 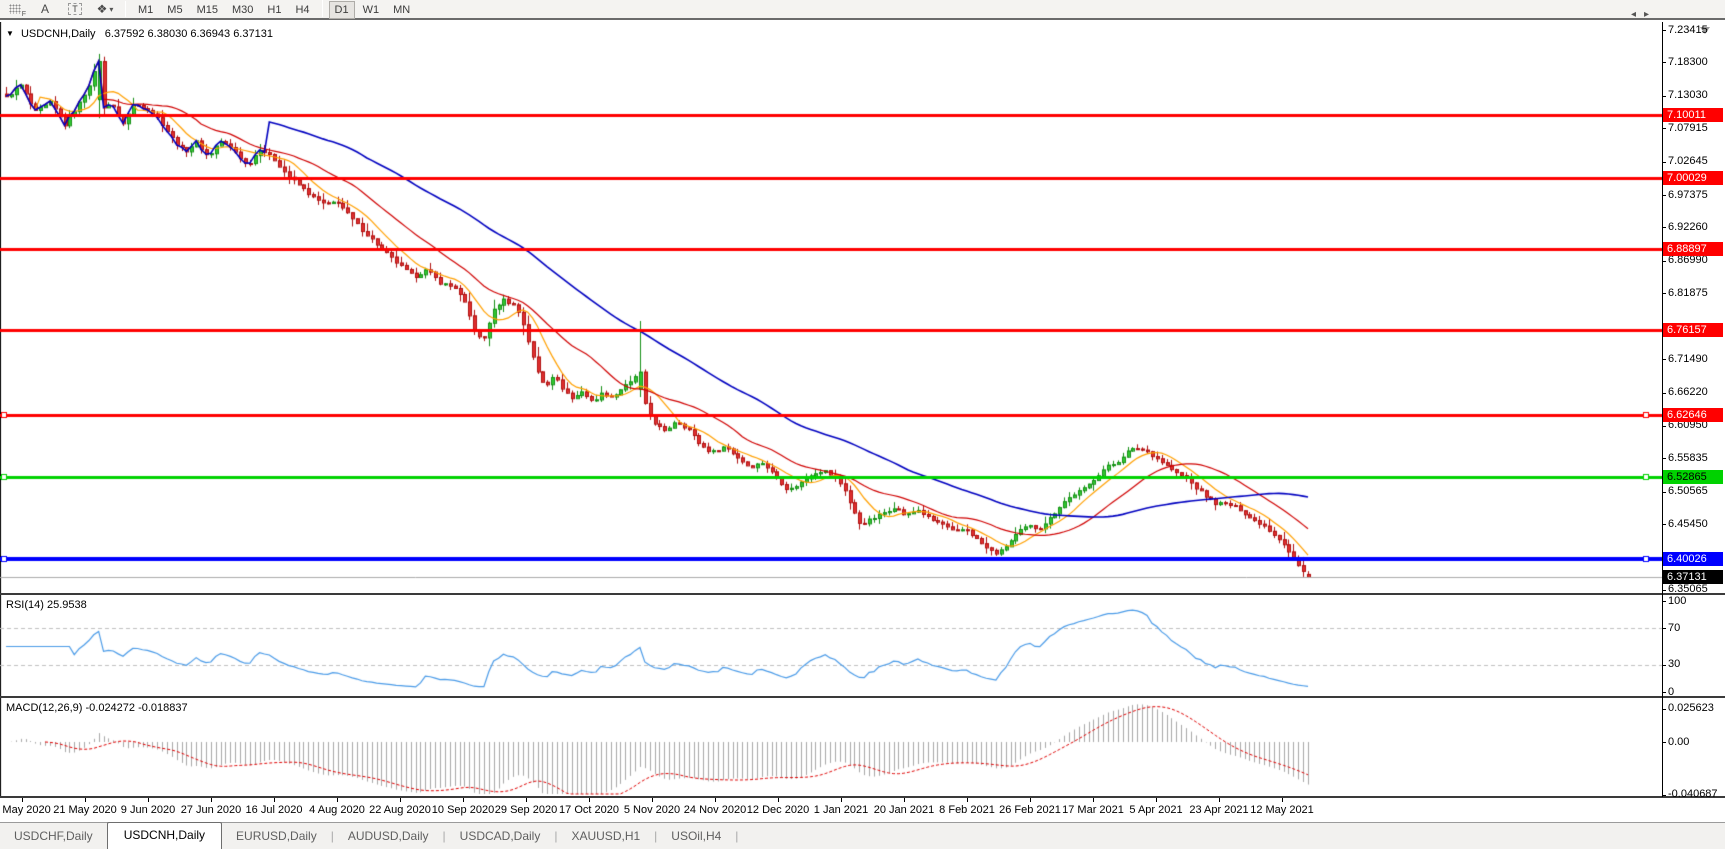 I want to click on timeframe-mn-button: MN, so click(x=402, y=10).